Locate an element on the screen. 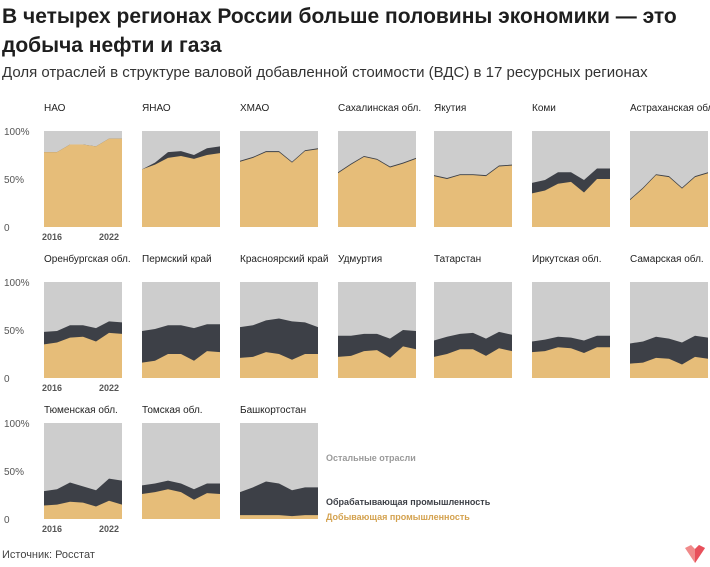  legend-manufacturing: Обрабатывающая промышленность is located at coordinates (408, 502).